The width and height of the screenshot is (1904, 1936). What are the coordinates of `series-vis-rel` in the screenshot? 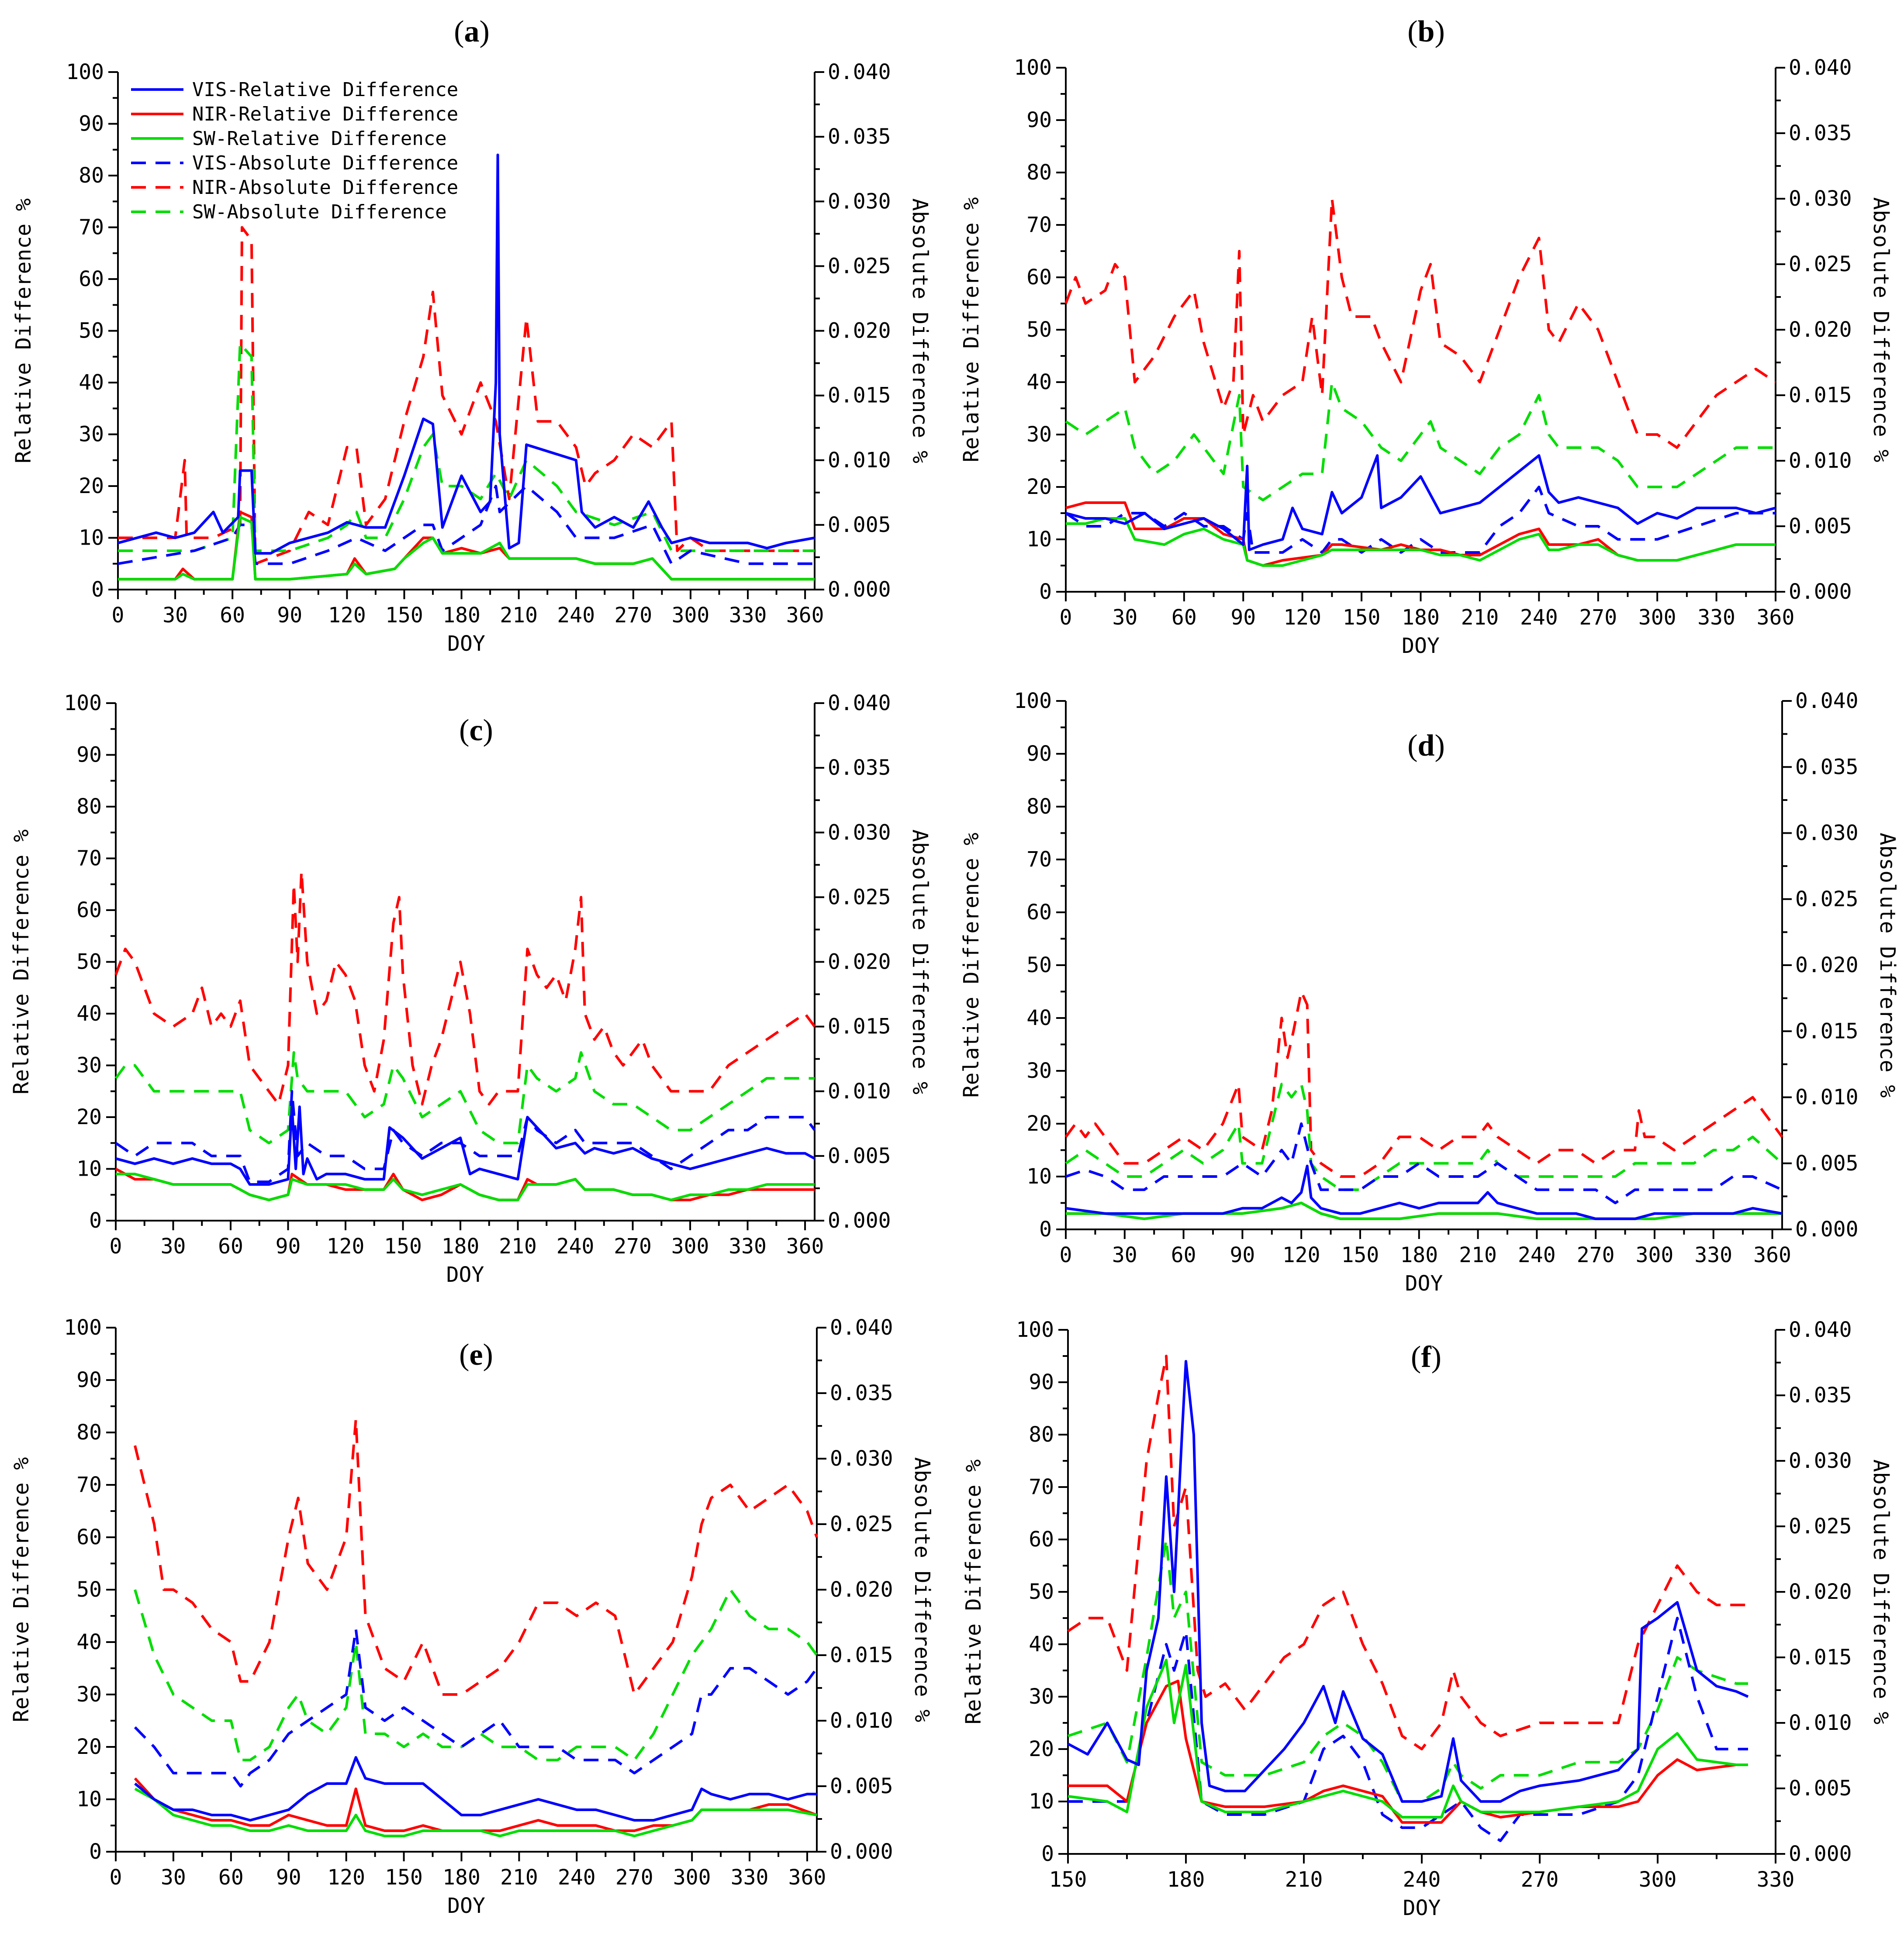 It's located at (1408, 1581).